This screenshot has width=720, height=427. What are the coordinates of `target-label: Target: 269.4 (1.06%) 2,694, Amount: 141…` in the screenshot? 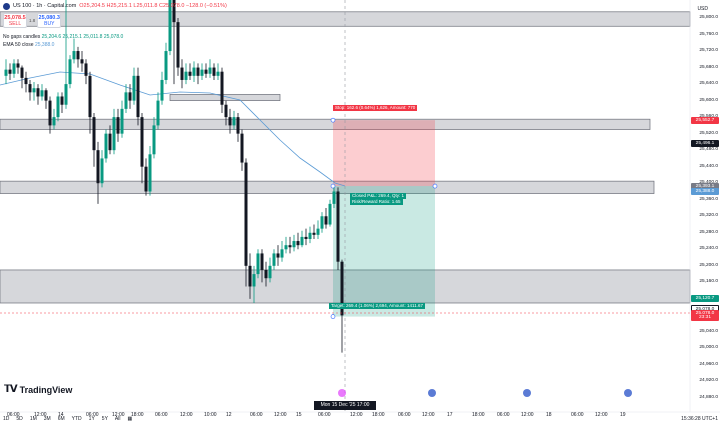 It's located at (377, 306).